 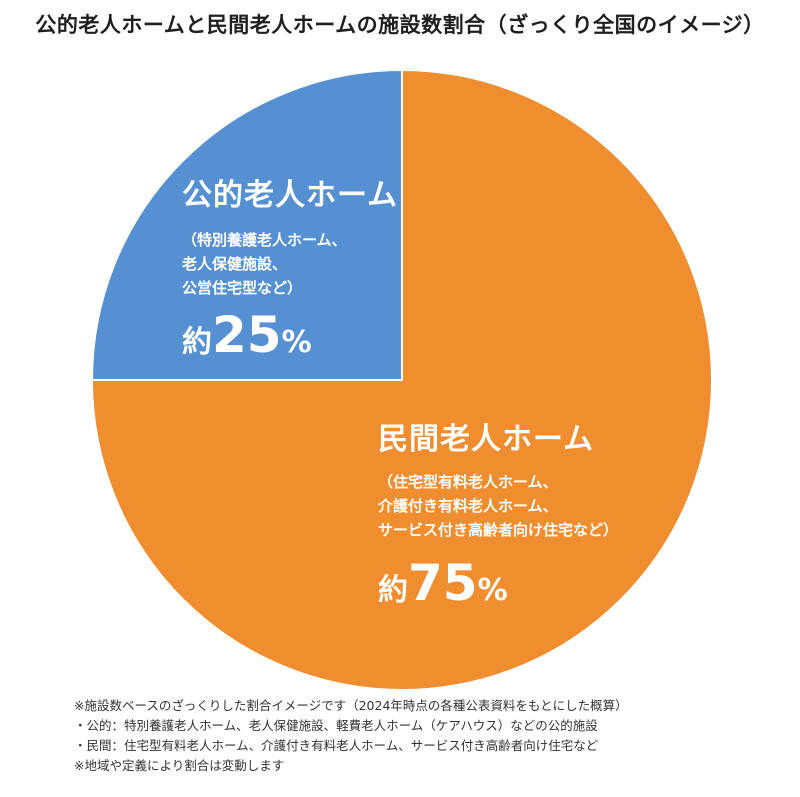 I want to click on slice-name-public: 公的老人ホーム, so click(x=290, y=195).